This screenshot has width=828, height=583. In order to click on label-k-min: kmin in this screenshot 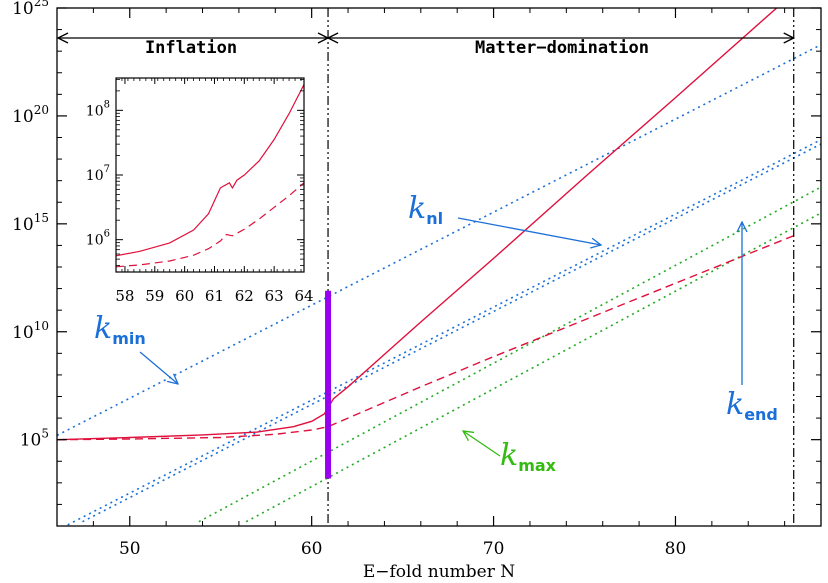, I will do `click(120, 329)`.